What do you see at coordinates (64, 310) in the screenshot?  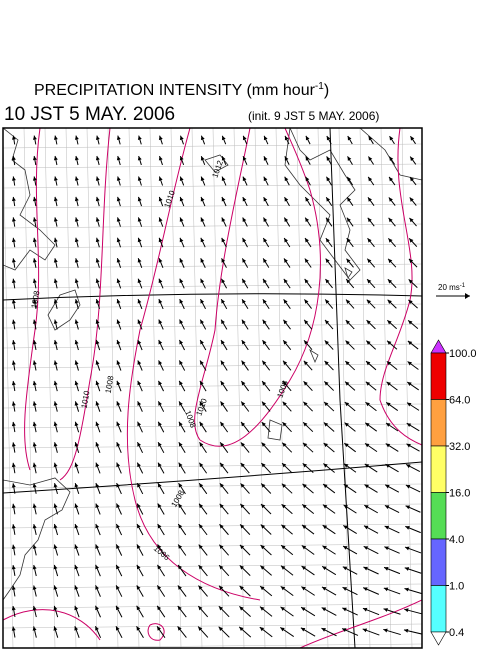 I see `coastline` at bounding box center [64, 310].